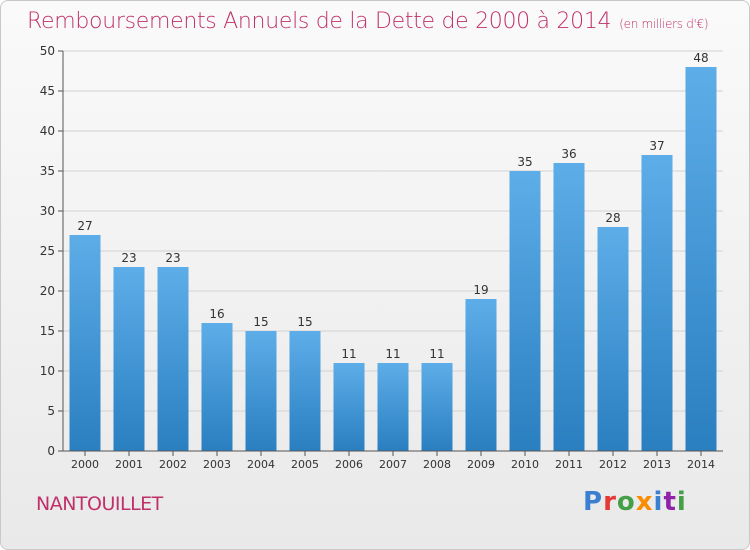  I want to click on y-tick-label: 40, so click(47, 131).